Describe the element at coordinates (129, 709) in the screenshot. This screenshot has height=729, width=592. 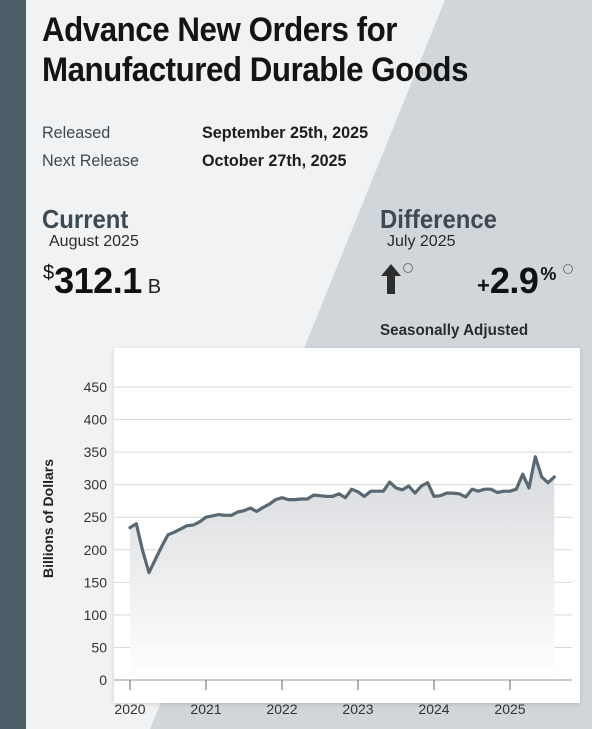
I see `x-tick-label: 2020` at that location.